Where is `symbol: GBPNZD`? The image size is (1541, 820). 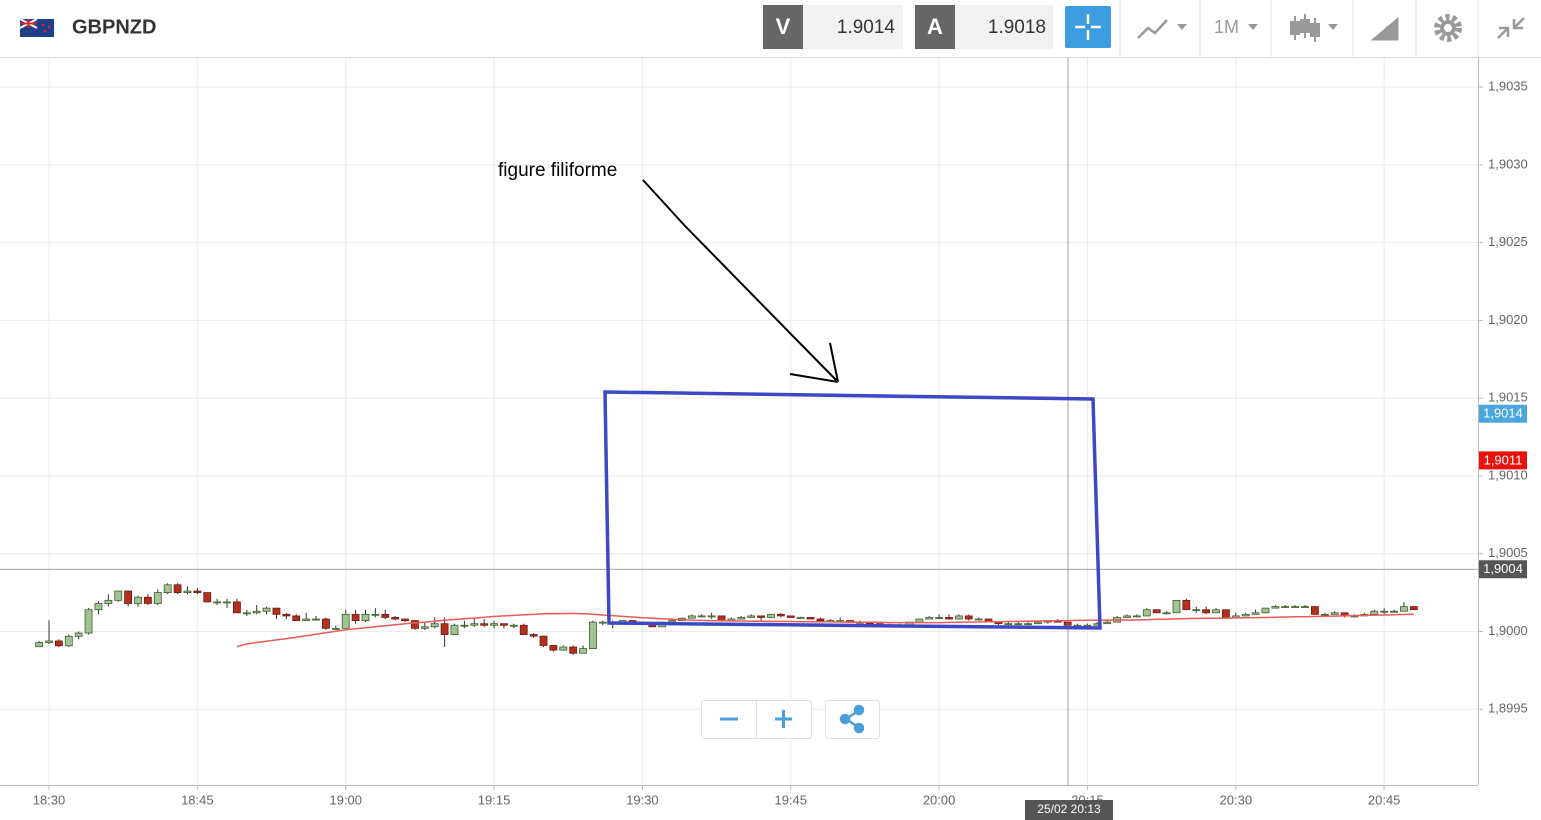
symbol: GBPNZD is located at coordinates (114, 27).